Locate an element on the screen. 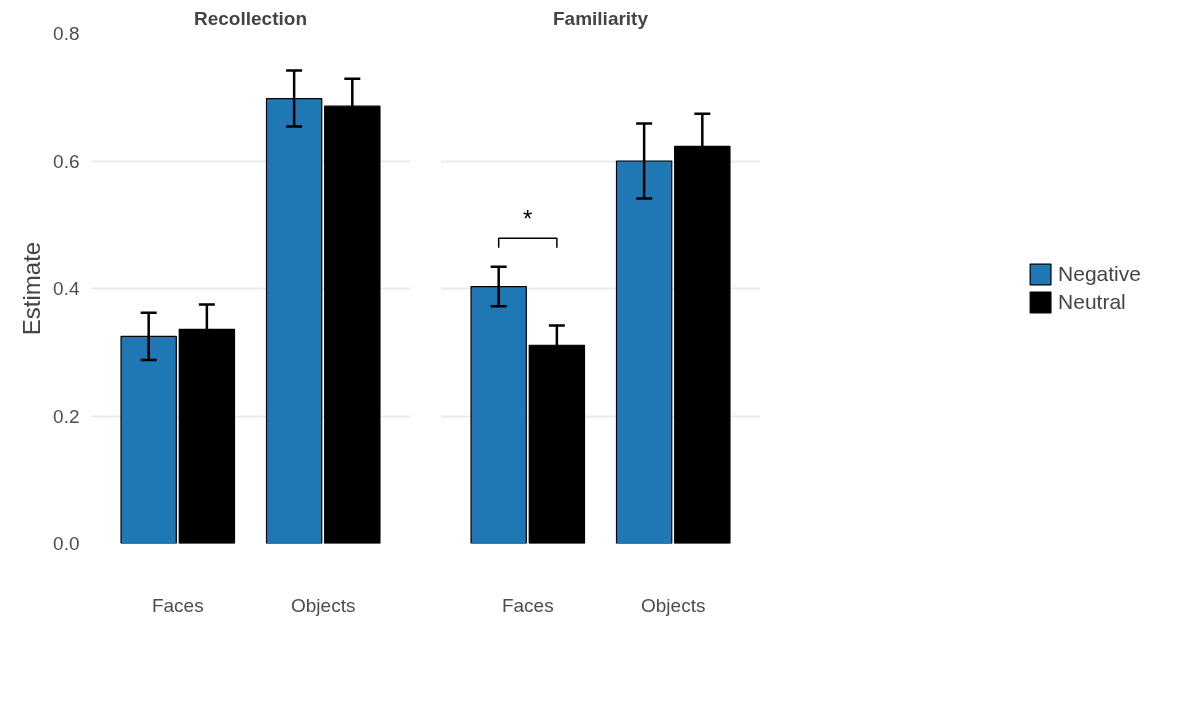  chart-title: Recollection is located at coordinates (250, 18).